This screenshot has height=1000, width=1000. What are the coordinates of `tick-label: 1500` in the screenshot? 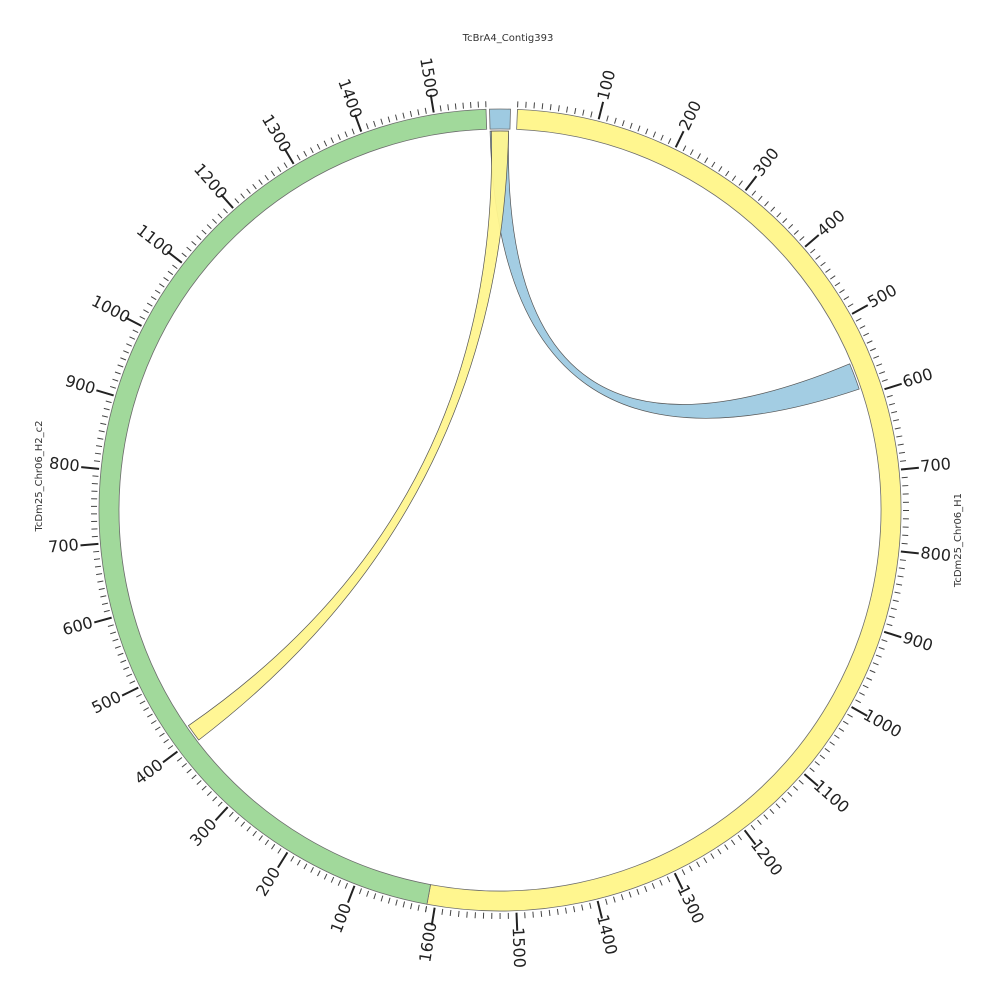 It's located at (519, 947).